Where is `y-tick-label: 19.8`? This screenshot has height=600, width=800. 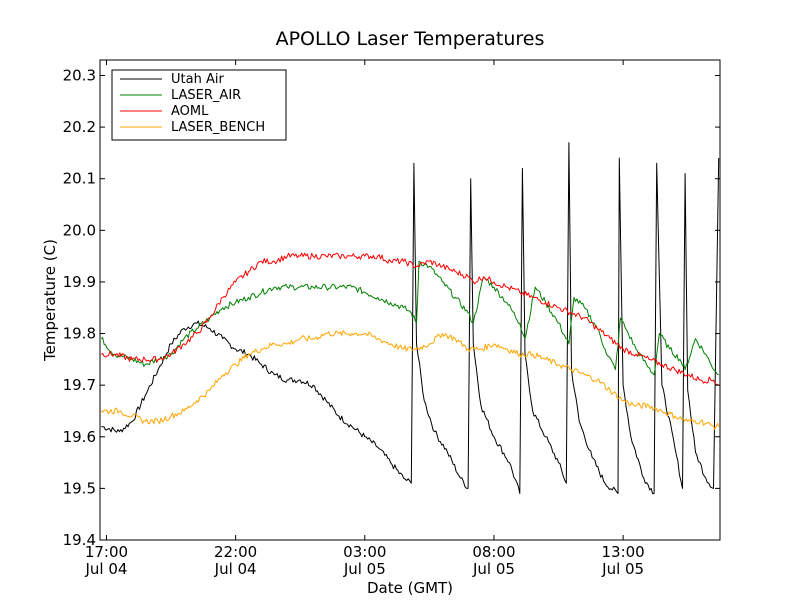
y-tick-label: 19.8 is located at coordinates (79, 334).